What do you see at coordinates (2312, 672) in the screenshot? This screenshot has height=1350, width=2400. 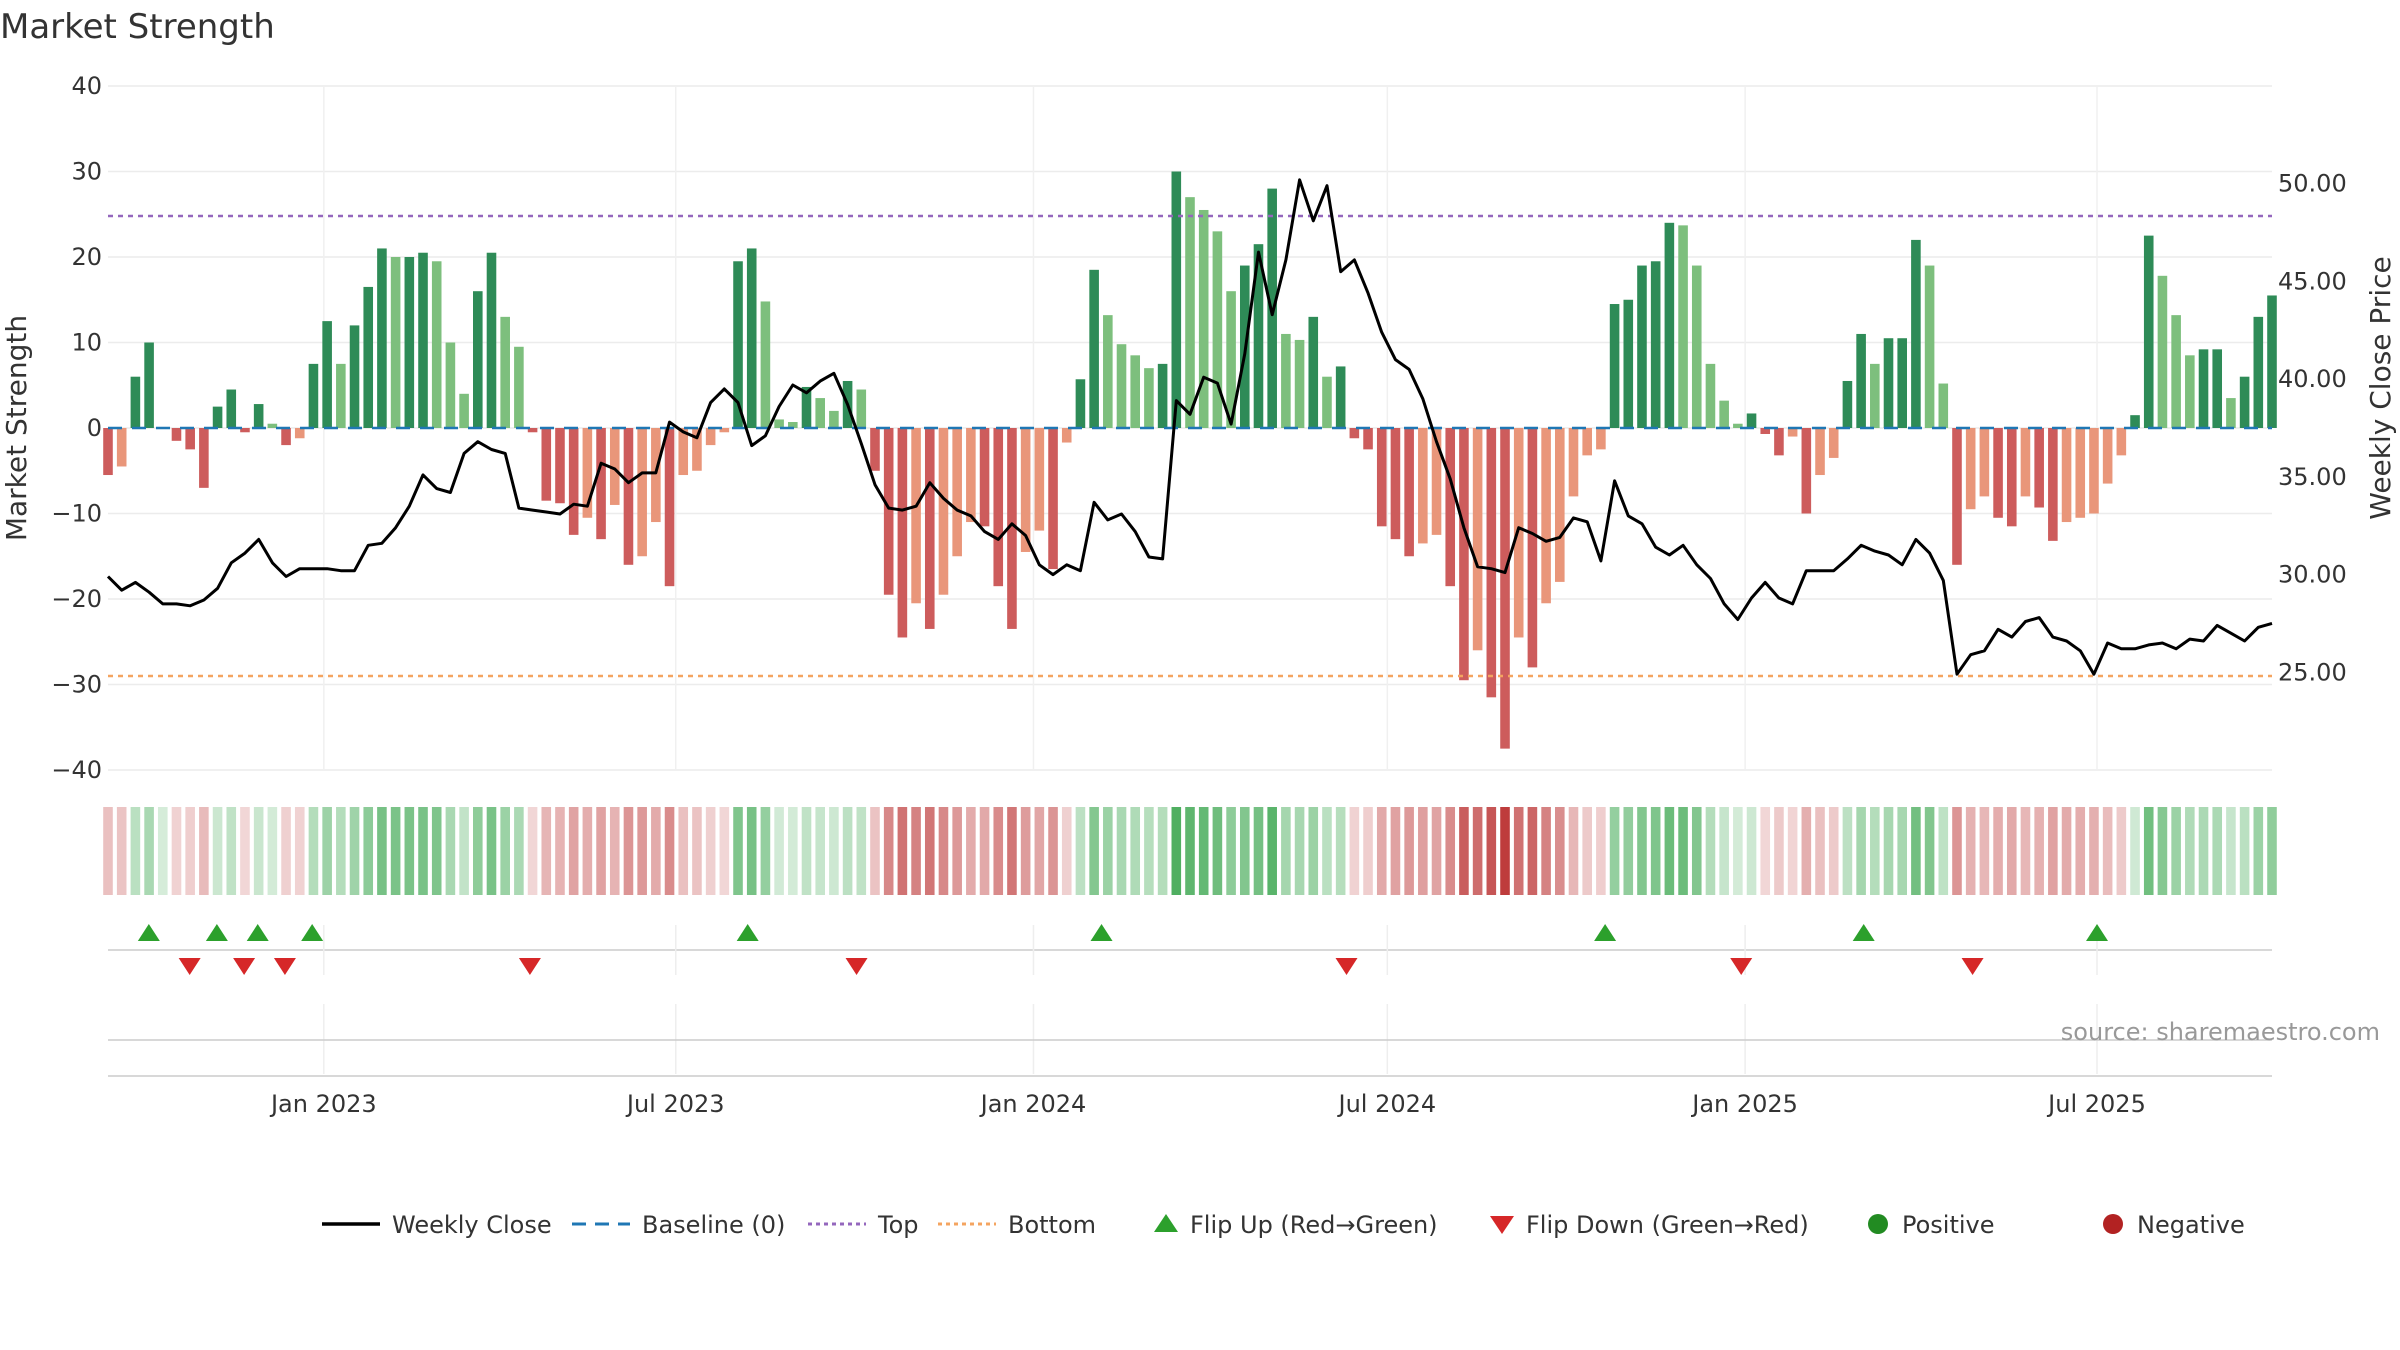 I see `y-tick-right-label: 25.00` at bounding box center [2312, 672].